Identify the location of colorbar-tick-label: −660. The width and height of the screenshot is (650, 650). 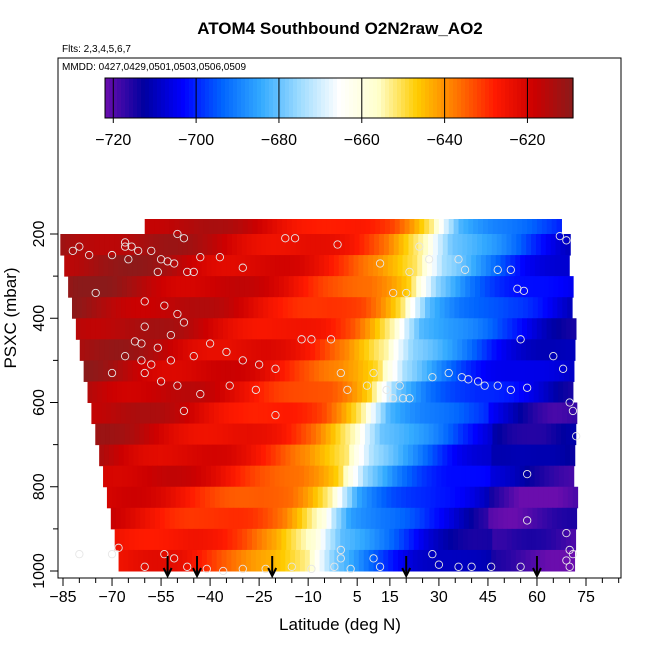
(362, 140).